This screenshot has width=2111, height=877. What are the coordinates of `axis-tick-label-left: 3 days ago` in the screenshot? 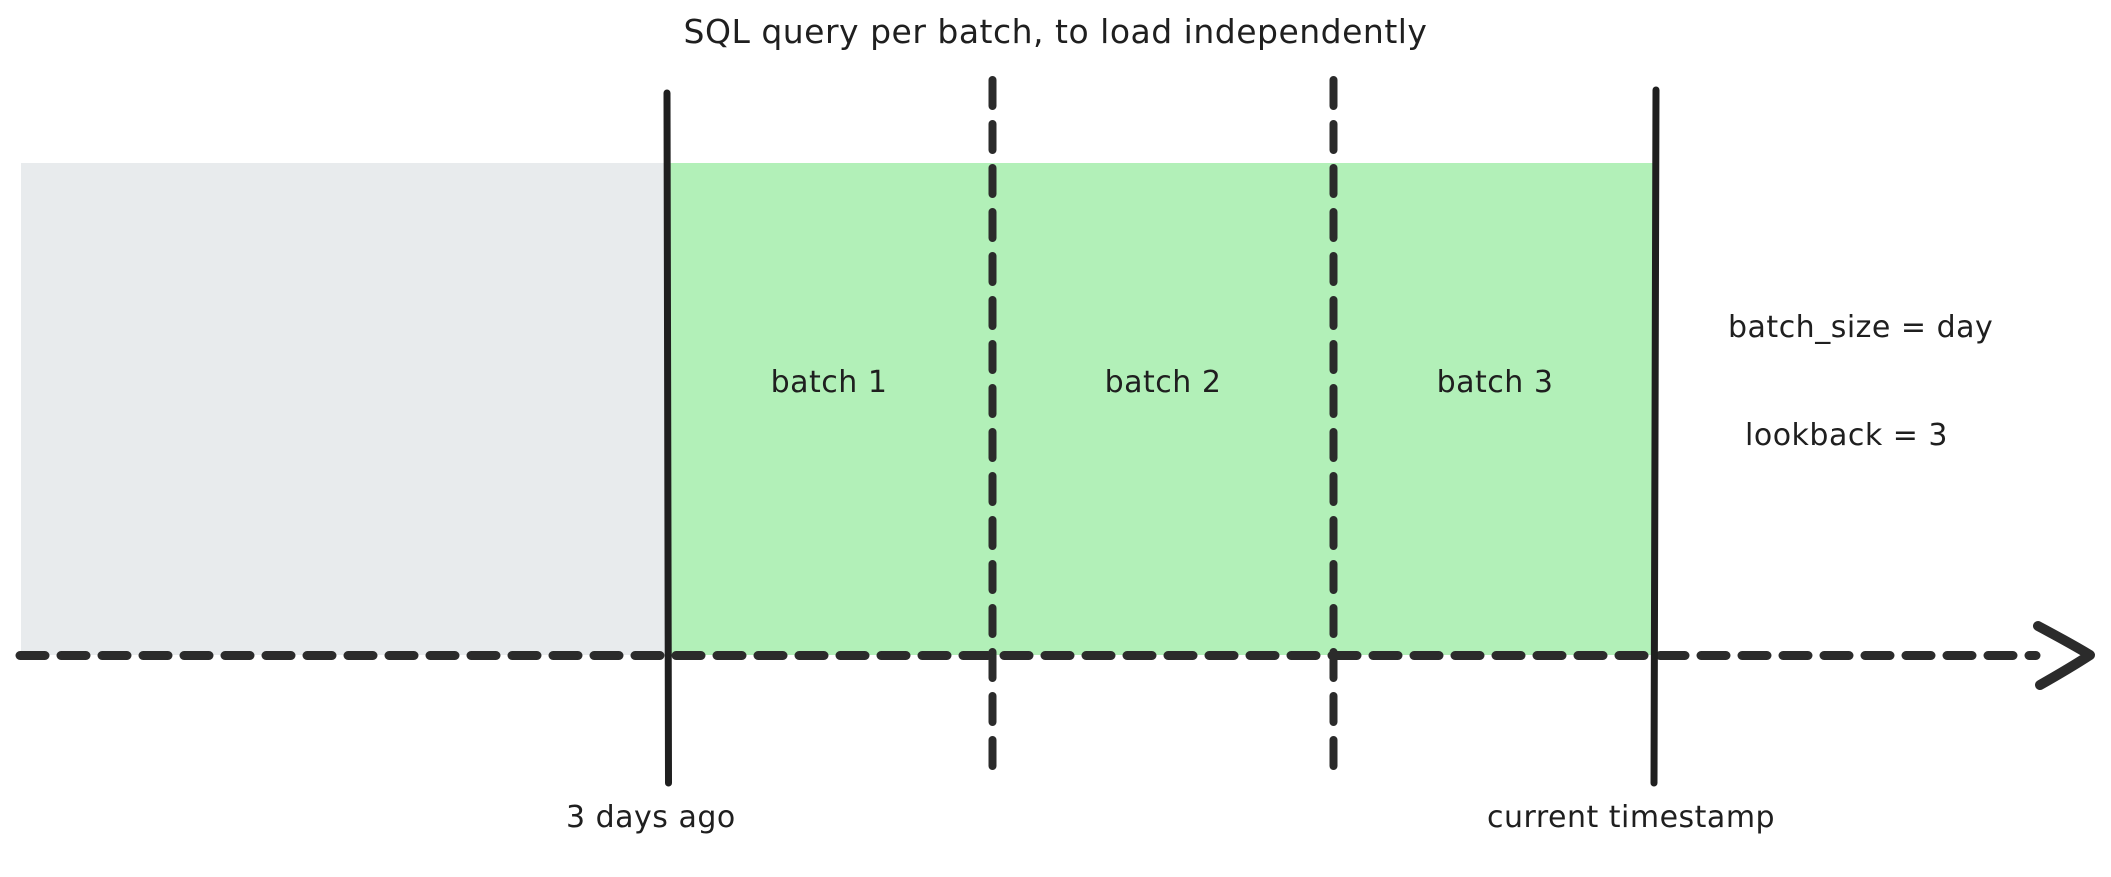 It's located at (651, 817).